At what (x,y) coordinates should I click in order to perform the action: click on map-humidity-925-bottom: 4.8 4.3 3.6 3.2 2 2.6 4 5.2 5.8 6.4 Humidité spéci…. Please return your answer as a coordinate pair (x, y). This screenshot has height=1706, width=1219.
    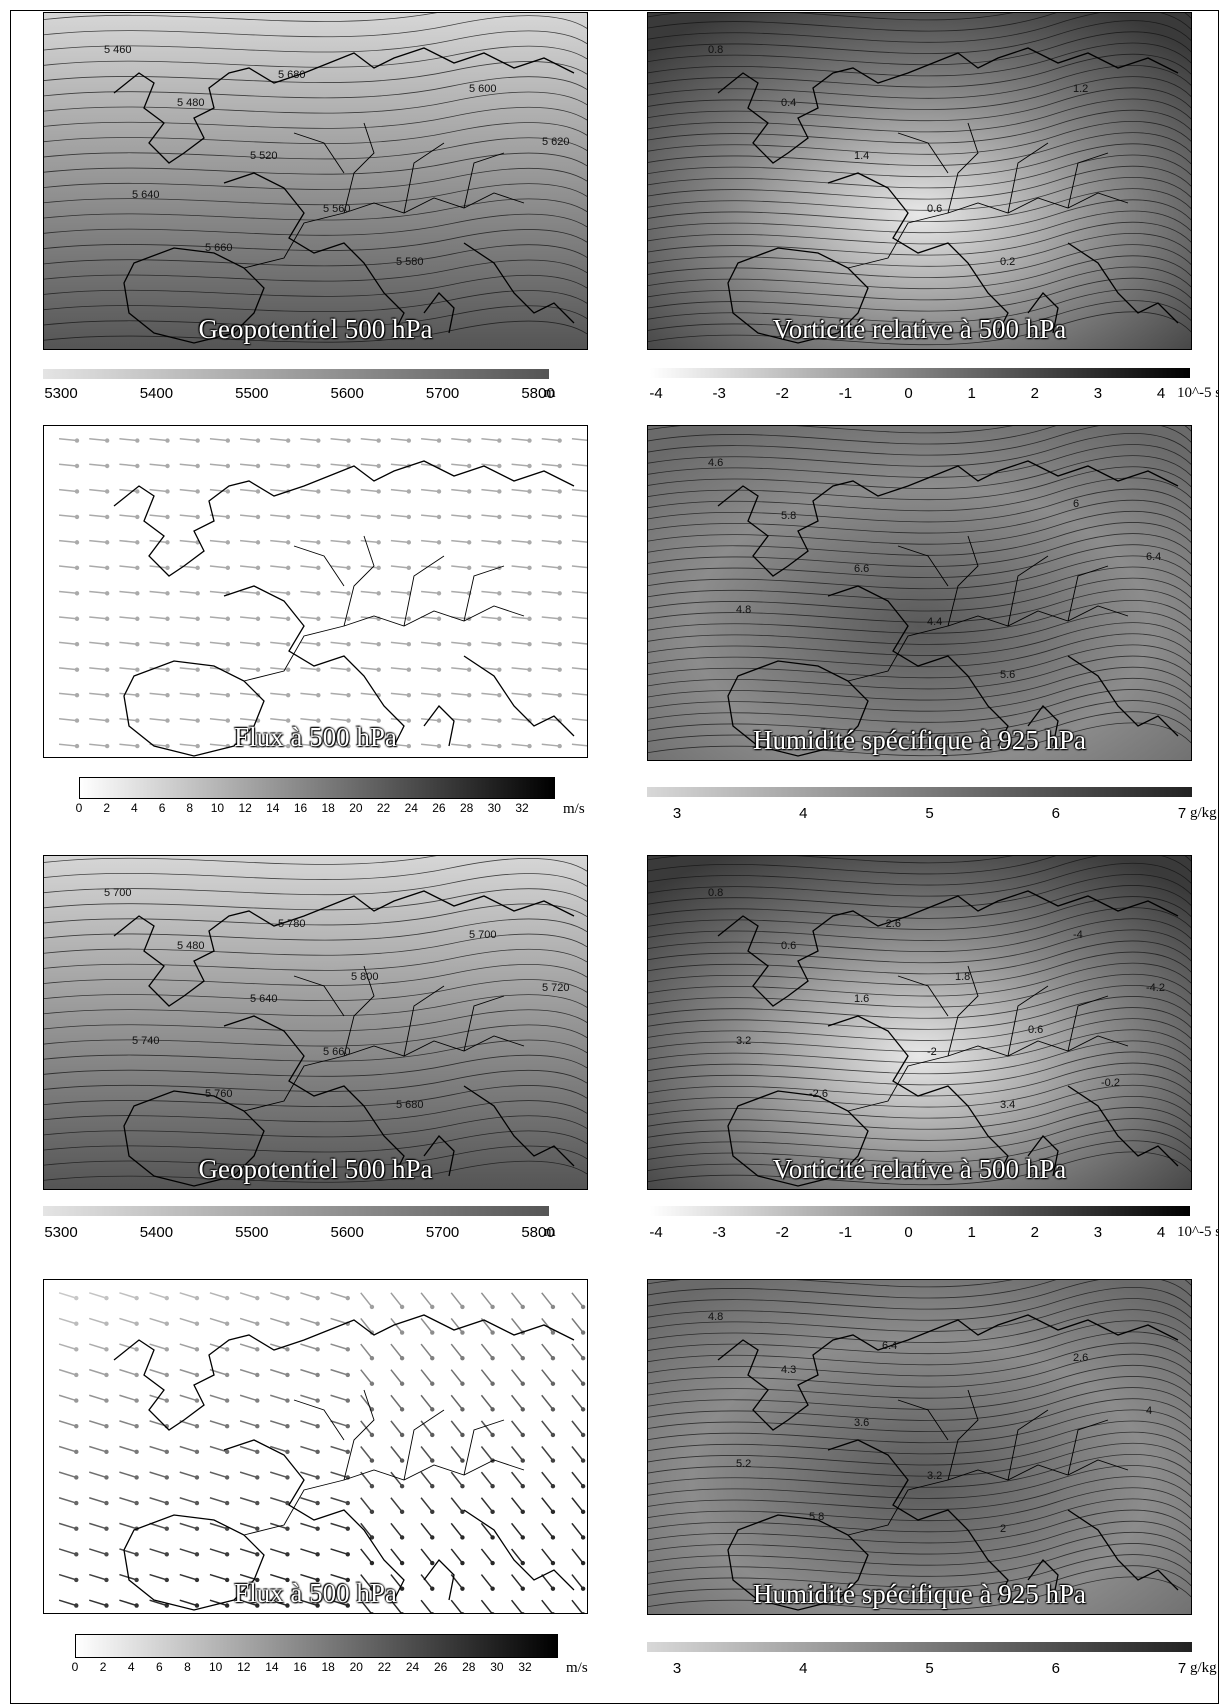
    Looking at the image, I should click on (919, 1447).